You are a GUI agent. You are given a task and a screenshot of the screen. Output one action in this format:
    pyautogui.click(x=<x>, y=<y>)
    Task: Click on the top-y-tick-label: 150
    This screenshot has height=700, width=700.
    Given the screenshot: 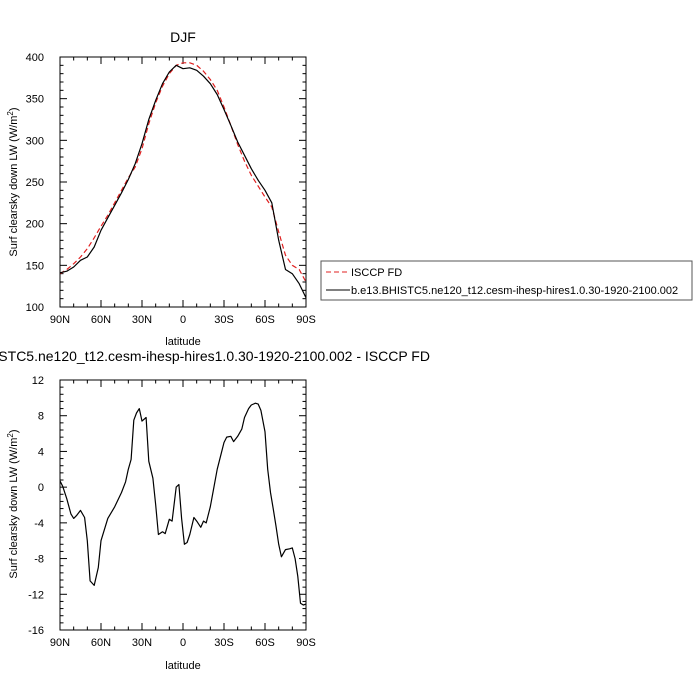 What is the action you would take?
    pyautogui.click(x=35, y=266)
    